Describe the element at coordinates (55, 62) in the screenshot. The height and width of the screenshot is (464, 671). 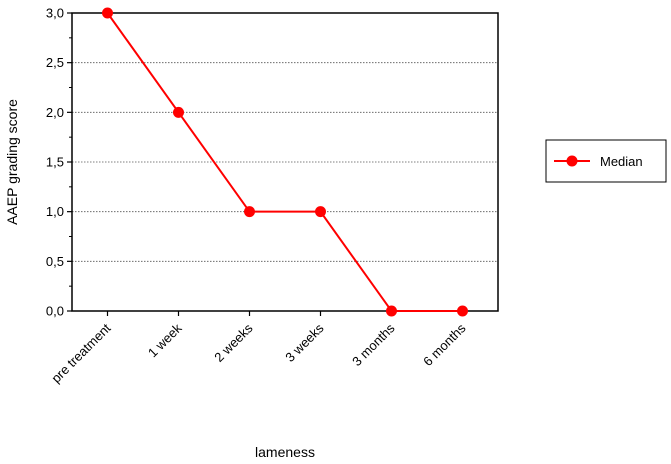
I see `y-tick-label: 2,5` at that location.